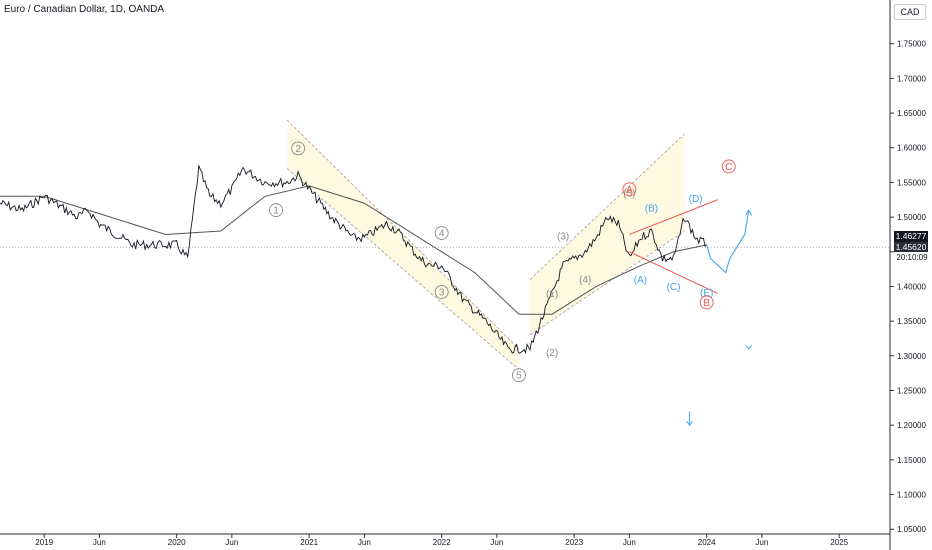 This screenshot has width=932, height=550. I want to click on y-tick-label: 1.60000, so click(911, 148).